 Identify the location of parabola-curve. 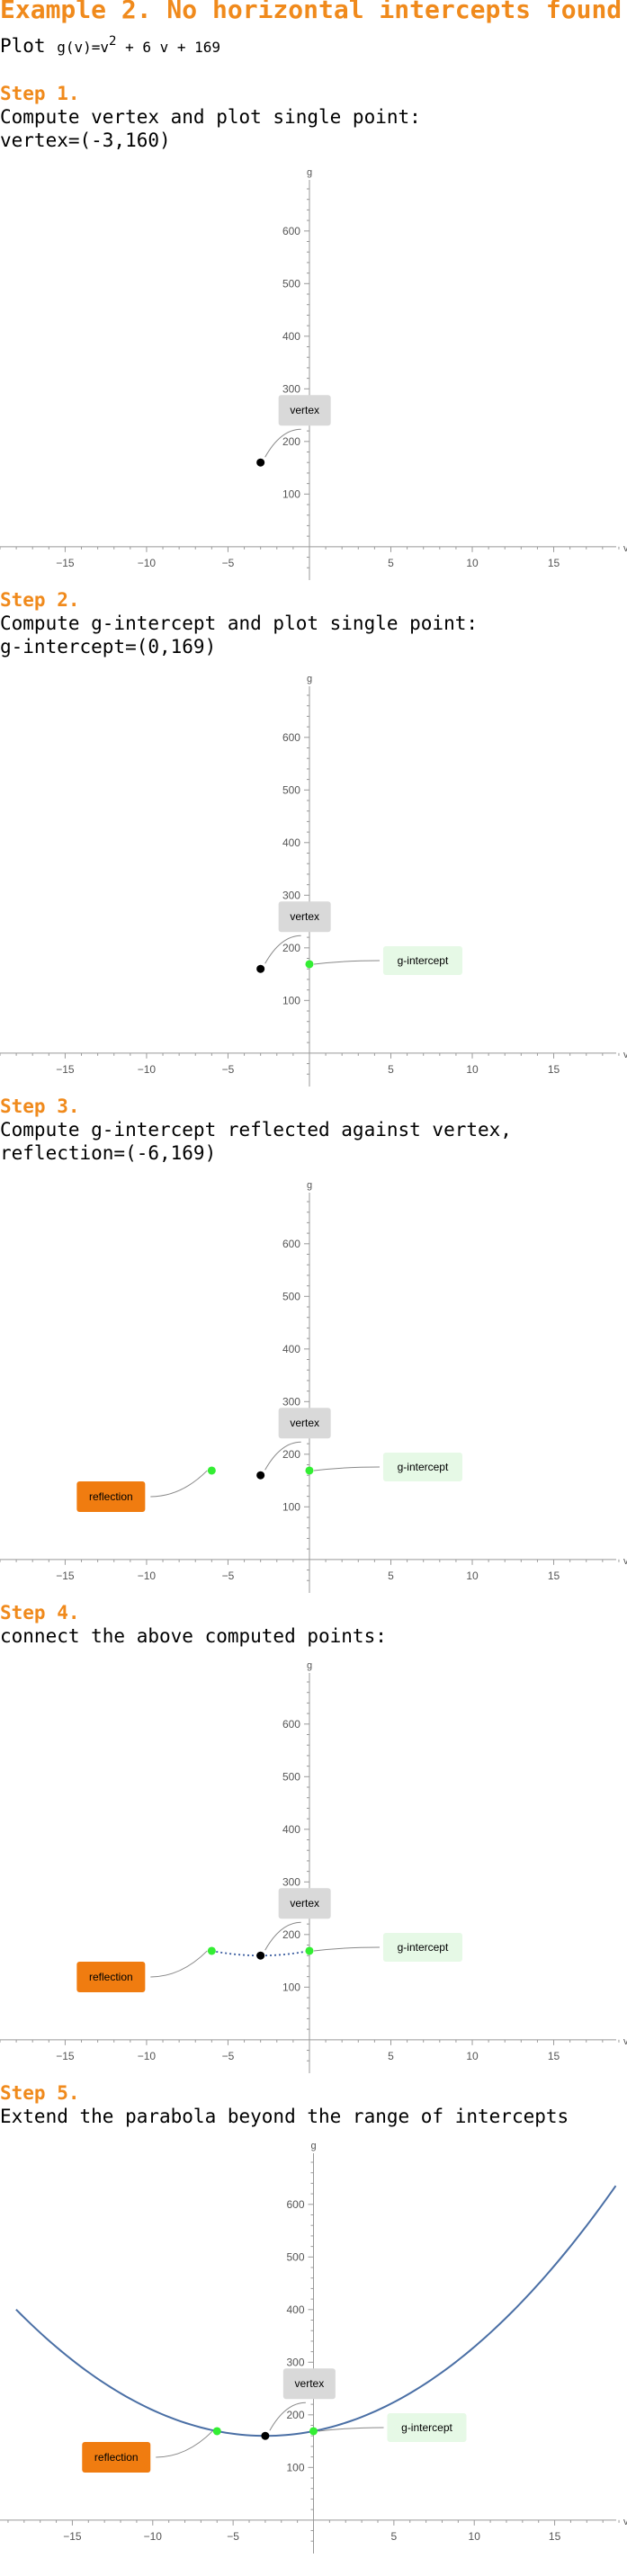
(260, 1953).